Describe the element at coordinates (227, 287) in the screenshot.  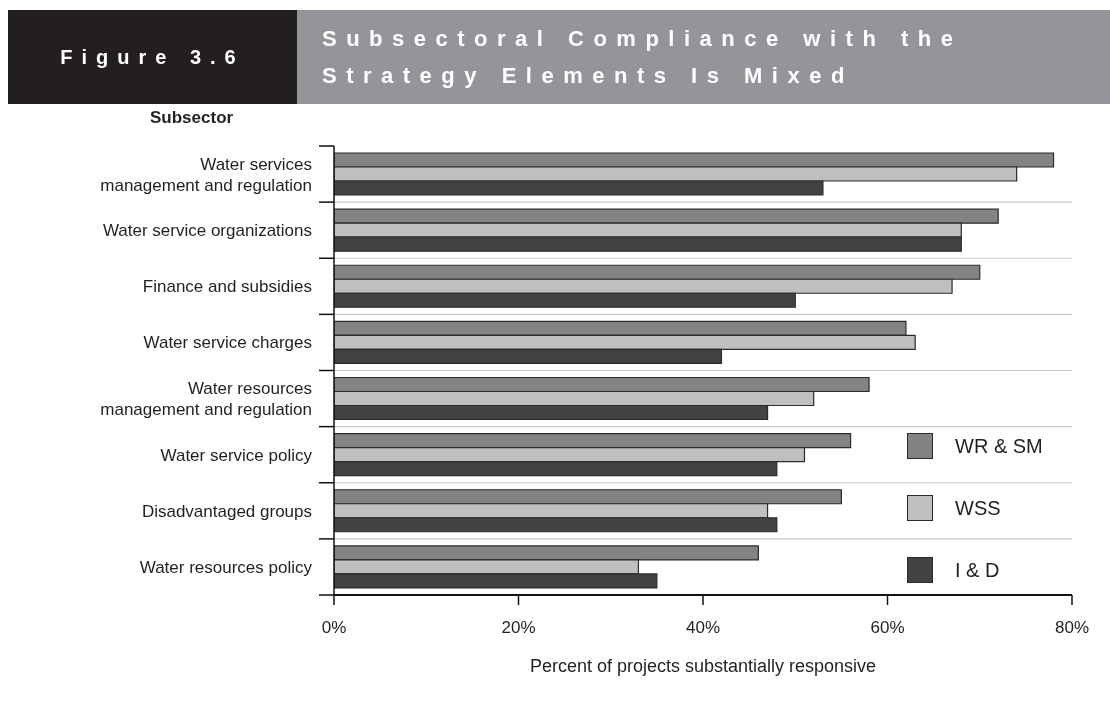
I see `y-tick-label: Finance and subsidies` at that location.